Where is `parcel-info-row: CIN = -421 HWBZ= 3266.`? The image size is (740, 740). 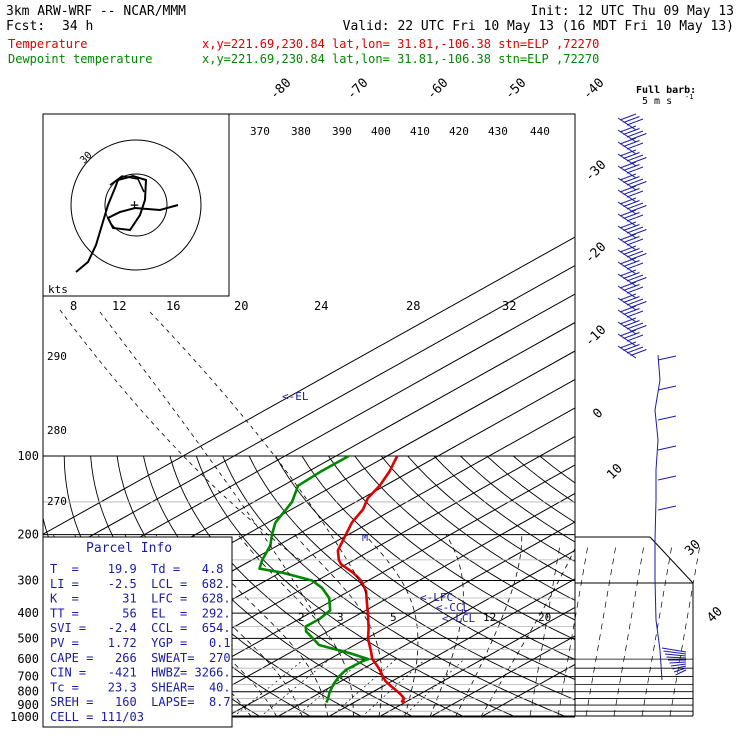 parcel-info-row: CIN = -421 HWBZ= 3266. is located at coordinates (140, 673).